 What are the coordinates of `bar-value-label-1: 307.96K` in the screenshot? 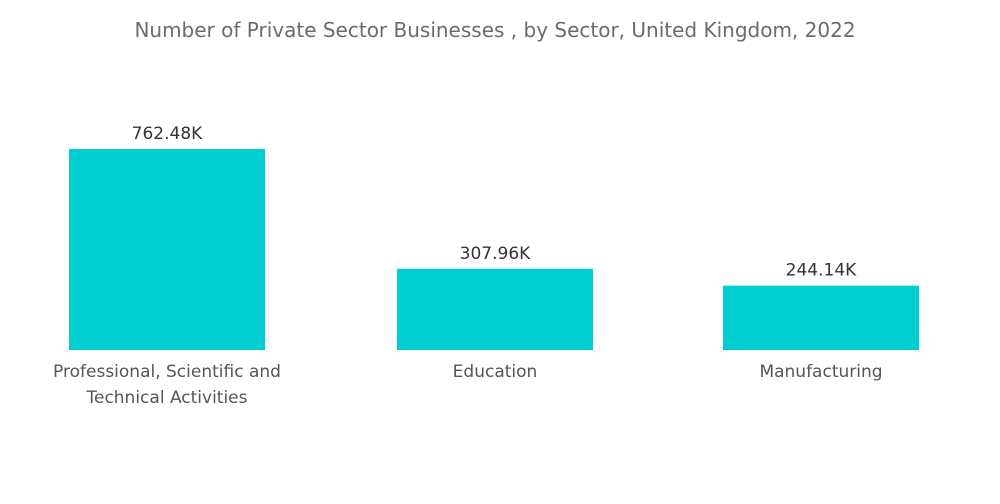 It's located at (495, 254).